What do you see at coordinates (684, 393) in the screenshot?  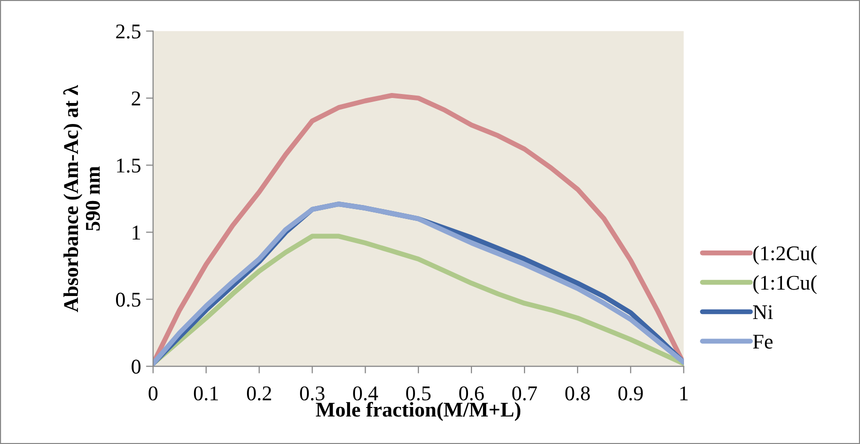 I see `x-tick-label: 1` at bounding box center [684, 393].